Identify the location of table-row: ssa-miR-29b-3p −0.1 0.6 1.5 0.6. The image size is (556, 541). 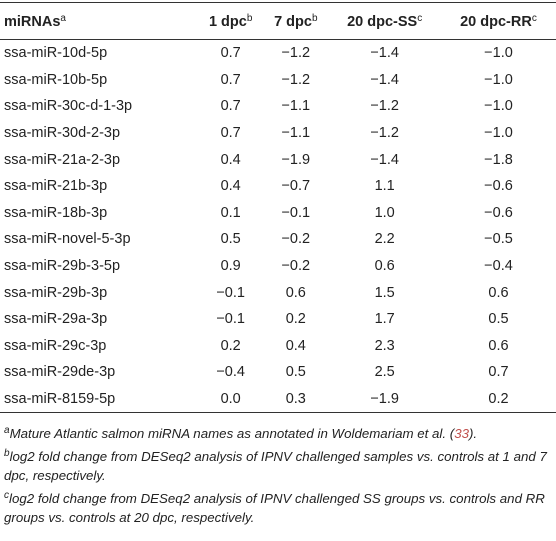
(278, 292).